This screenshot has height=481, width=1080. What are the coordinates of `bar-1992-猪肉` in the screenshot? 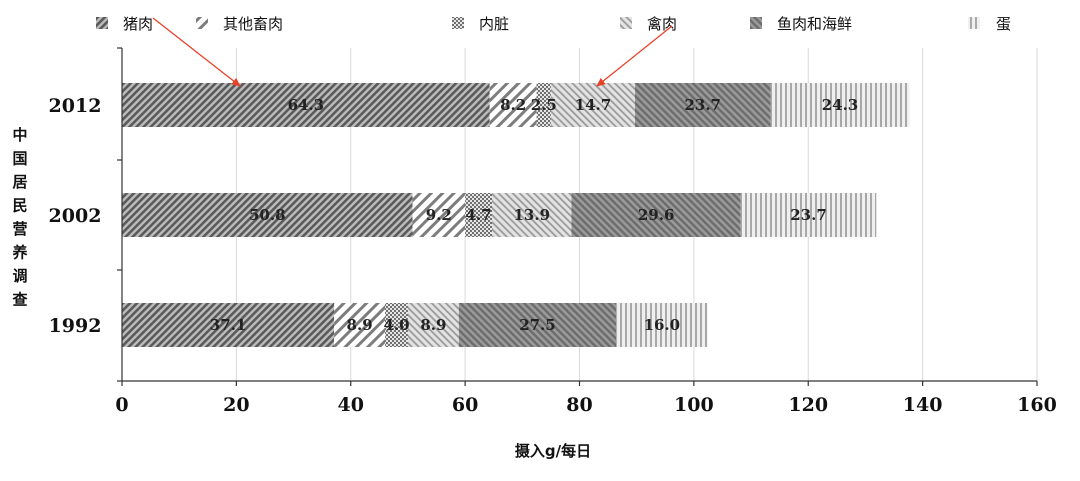 It's located at (228, 325).